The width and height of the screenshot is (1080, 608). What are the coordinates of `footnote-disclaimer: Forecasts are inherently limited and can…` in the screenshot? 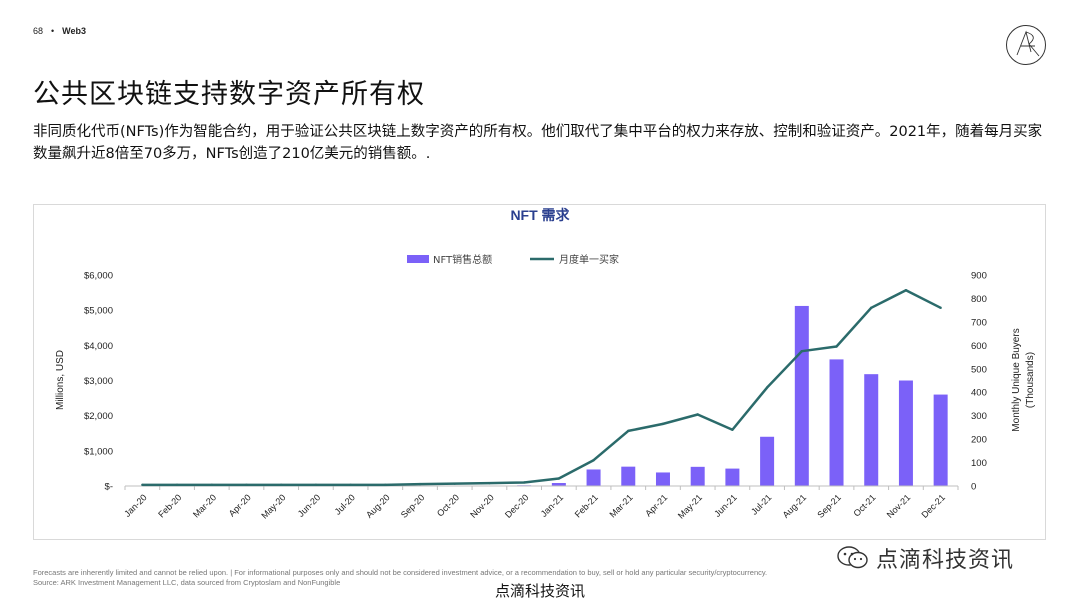 It's located at (400, 572).